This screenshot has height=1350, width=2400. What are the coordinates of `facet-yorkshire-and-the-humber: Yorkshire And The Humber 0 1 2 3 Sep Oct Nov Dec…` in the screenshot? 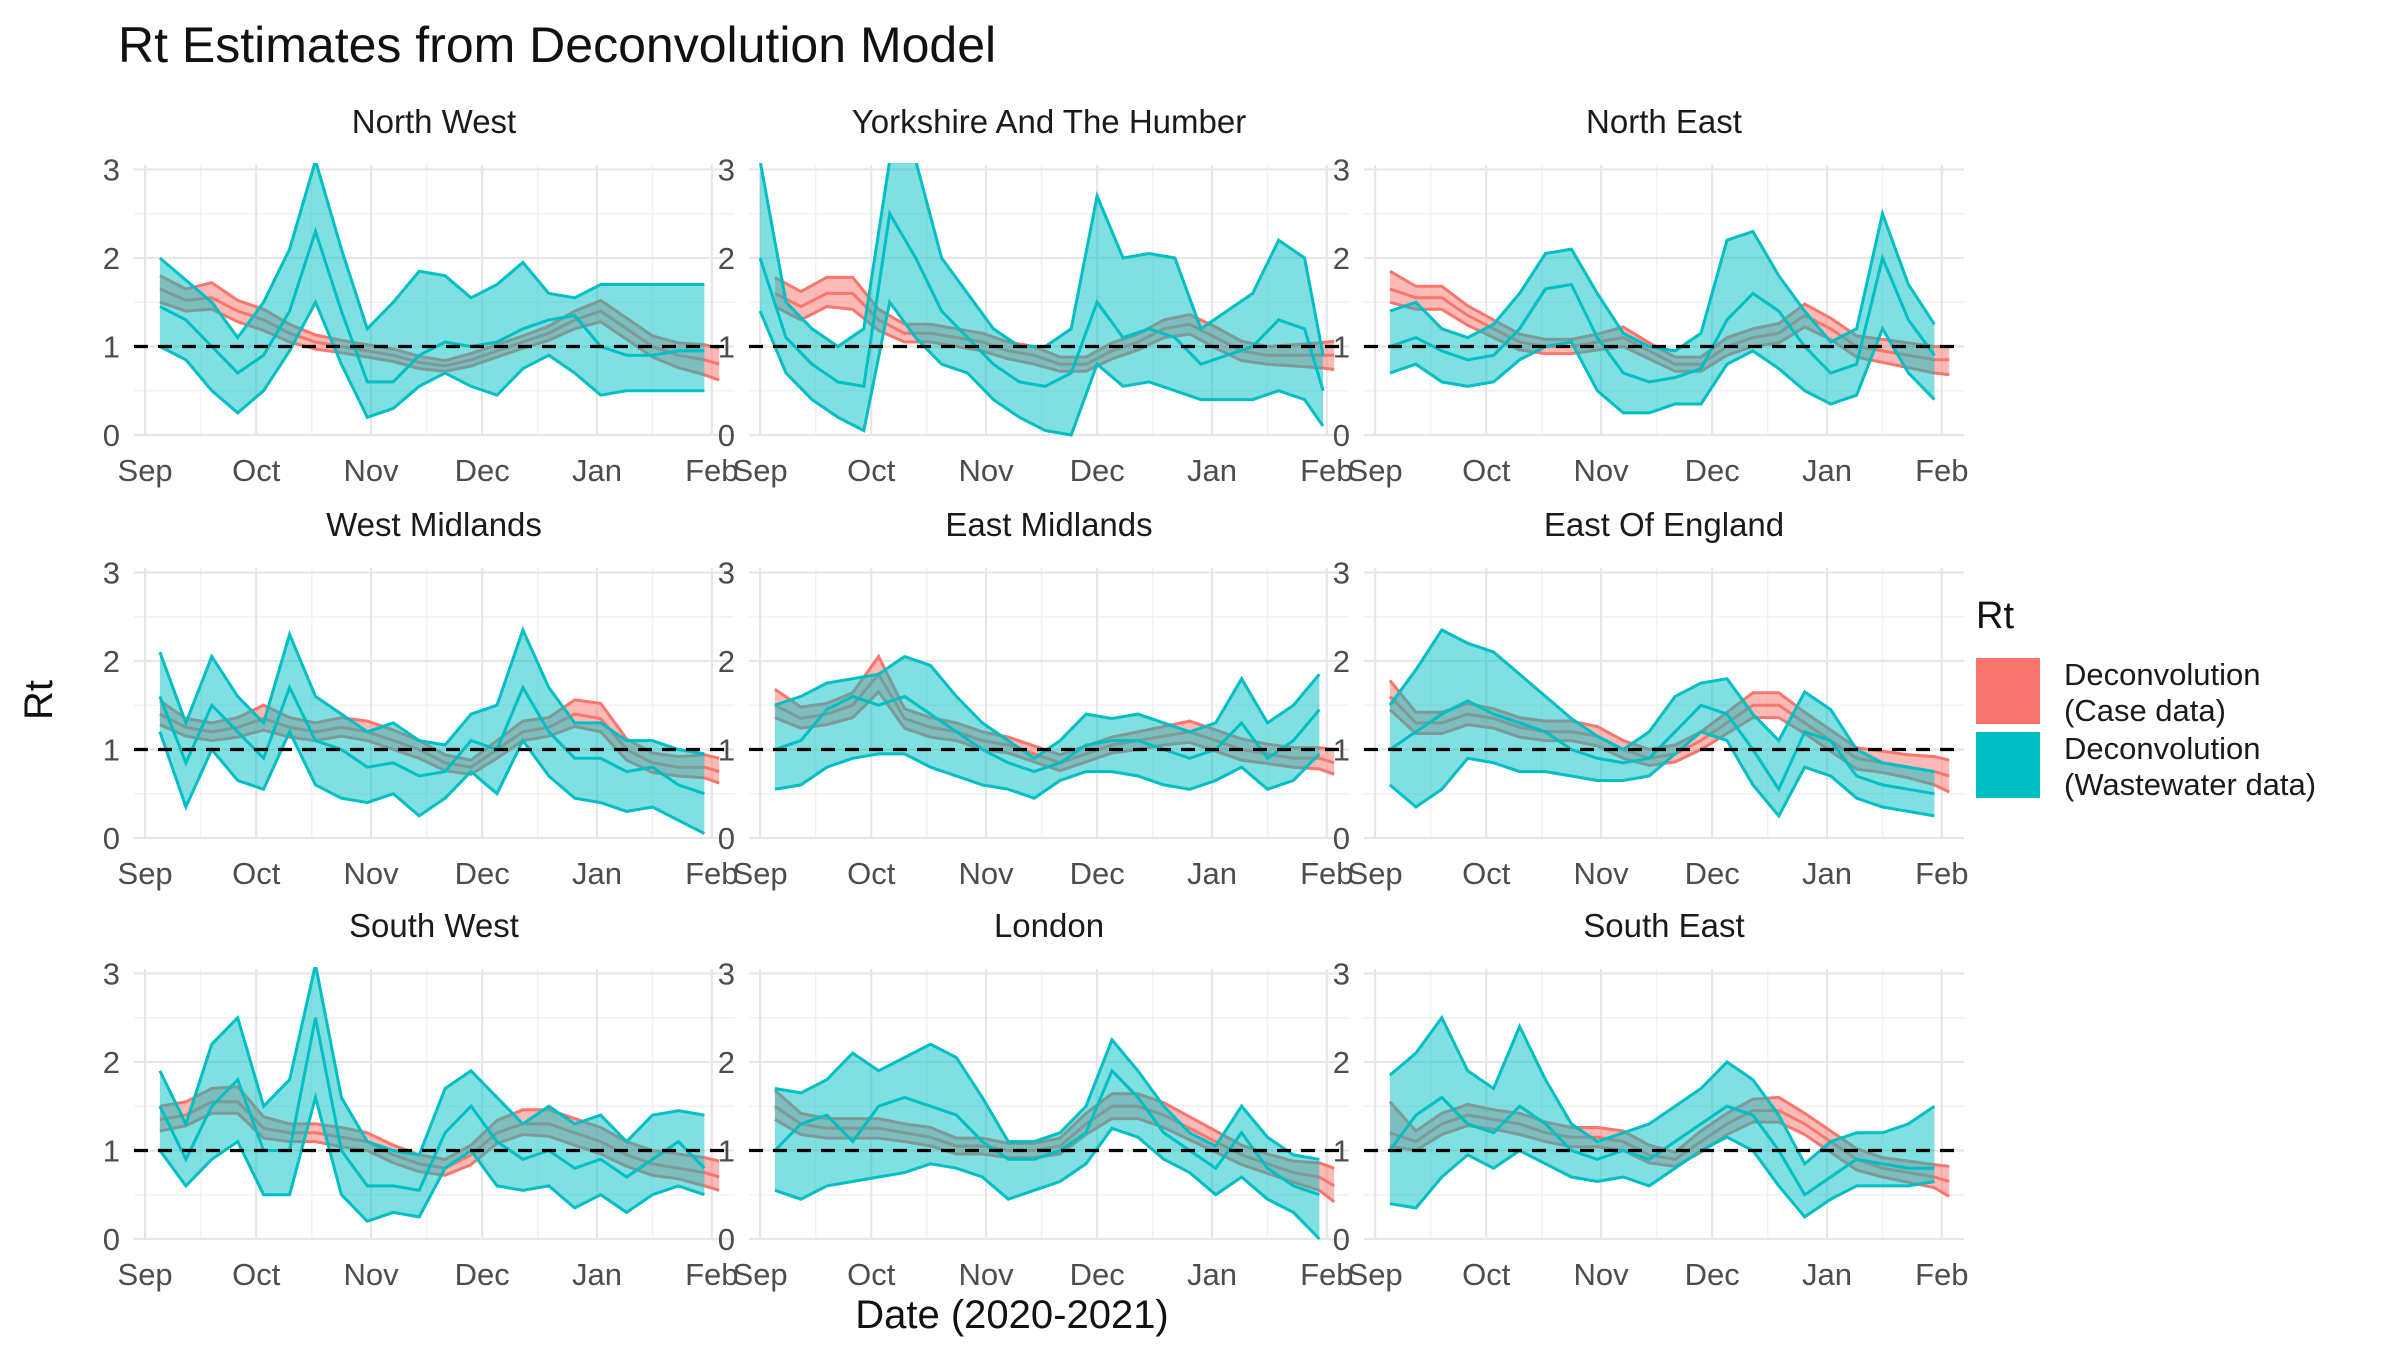 It's located at (1036, 295).